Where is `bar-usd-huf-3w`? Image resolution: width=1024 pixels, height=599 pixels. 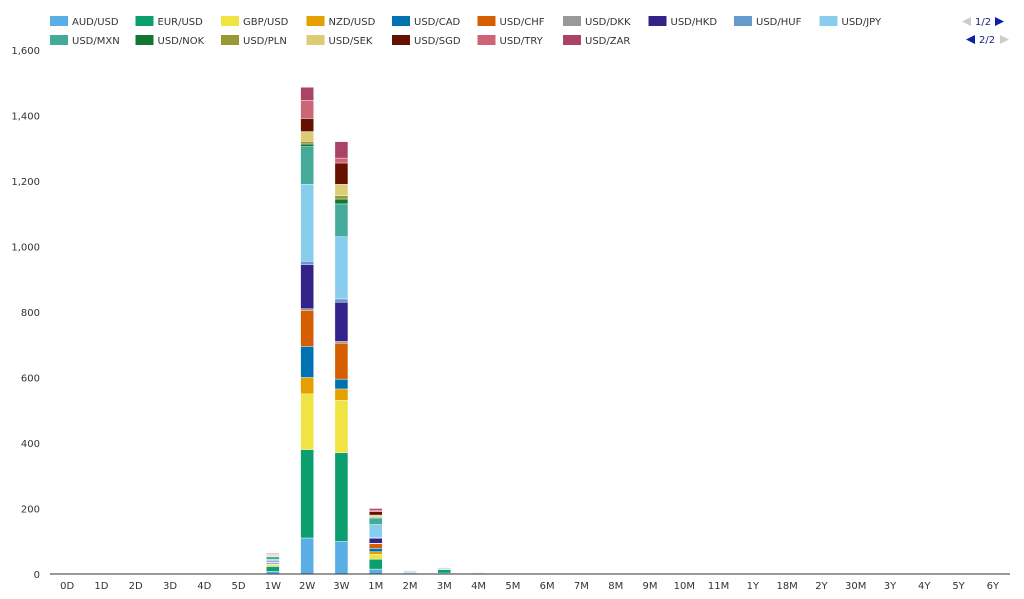
bar-usd-huf-3w is located at coordinates (341, 300).